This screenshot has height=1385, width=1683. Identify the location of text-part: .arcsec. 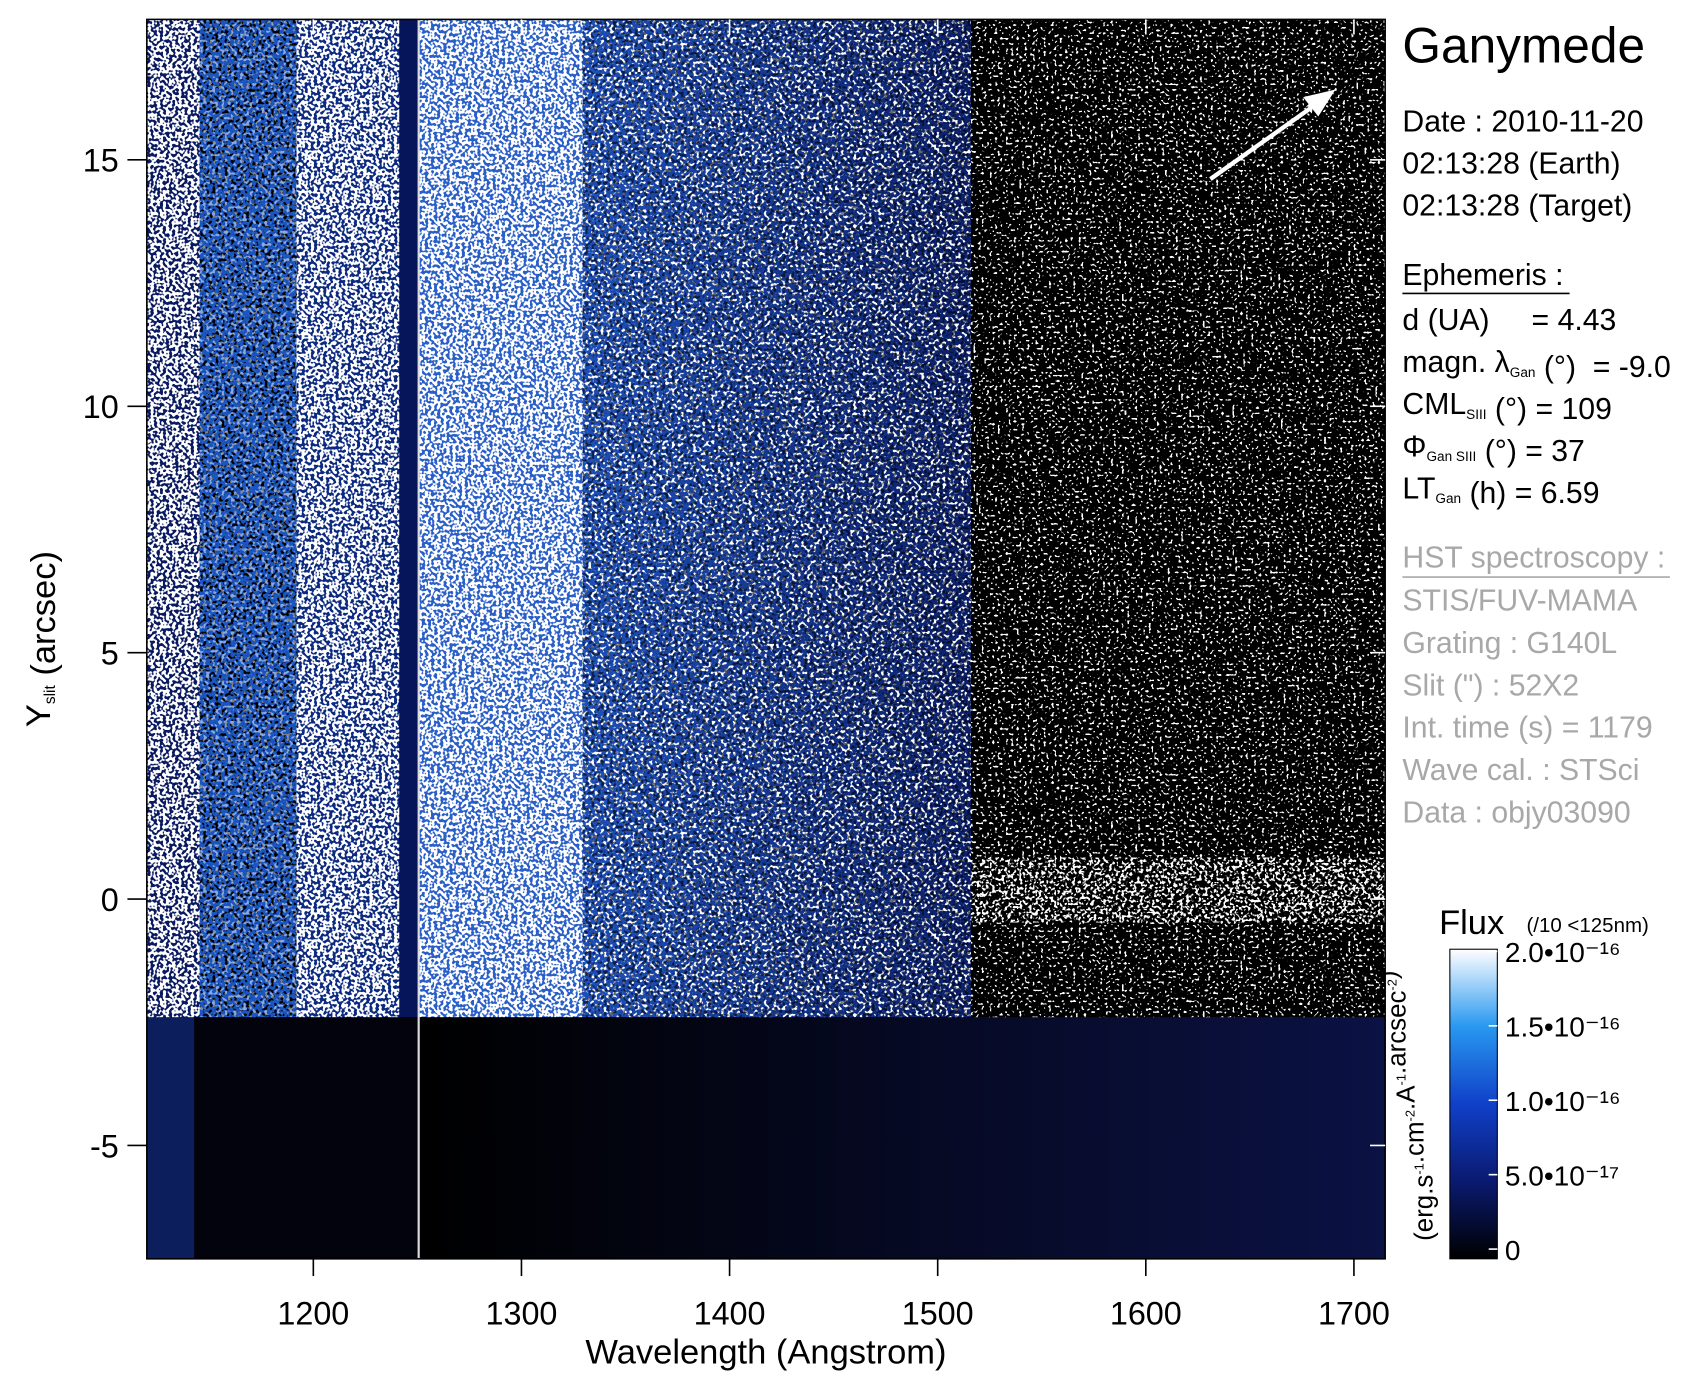
(1397, 1032).